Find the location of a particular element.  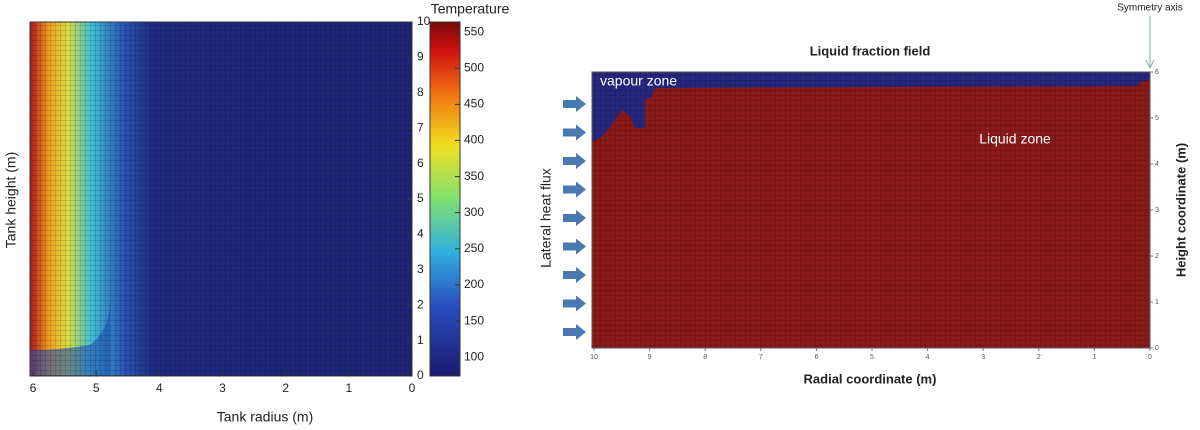

colorbar-tick-label: 150 is located at coordinates (474, 320).